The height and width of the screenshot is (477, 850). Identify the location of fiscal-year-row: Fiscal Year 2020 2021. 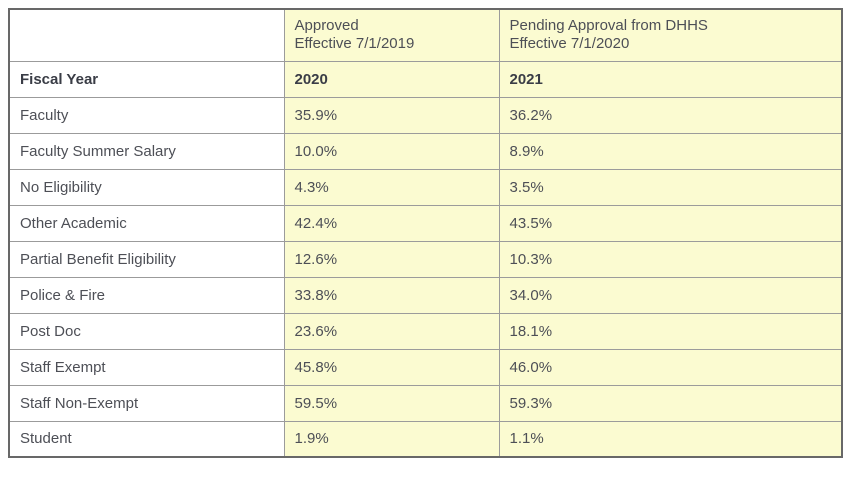
(425, 79).